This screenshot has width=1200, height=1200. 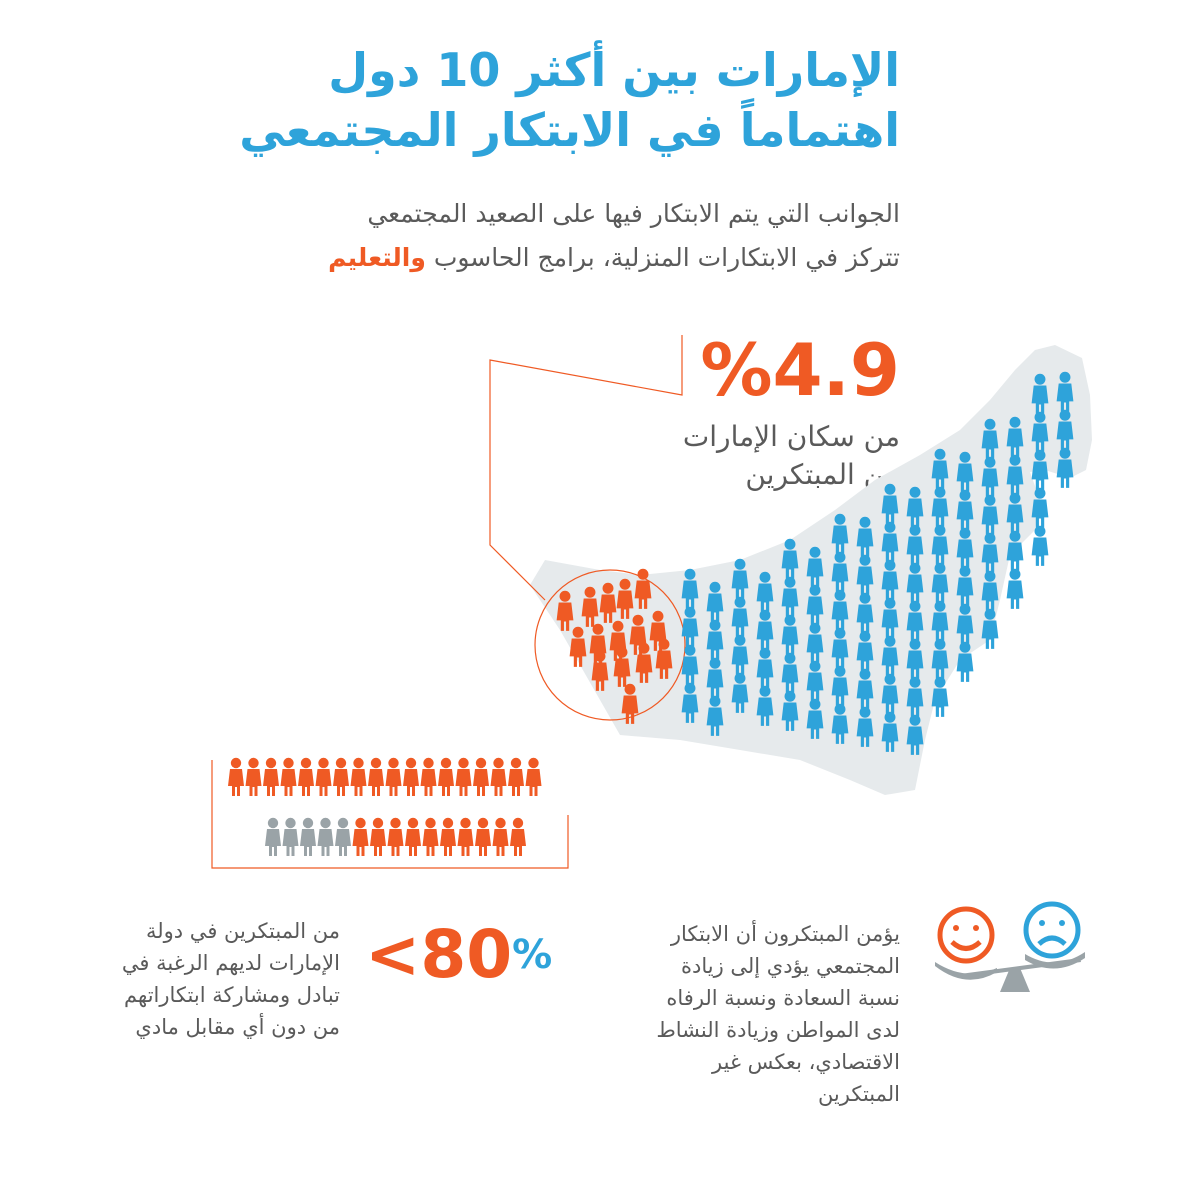 I want to click on belief-line-3: نسبة السعادة ونسبة الرفاه, so click(x=783, y=998).